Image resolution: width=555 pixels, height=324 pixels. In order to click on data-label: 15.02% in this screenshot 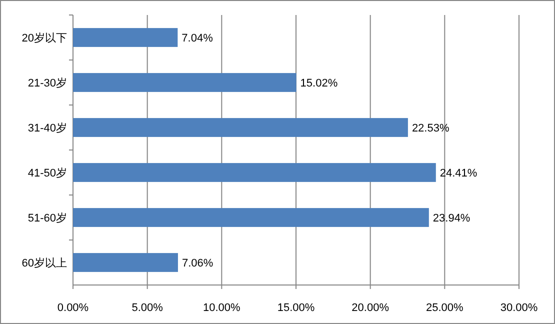, I will do `click(319, 84)`.